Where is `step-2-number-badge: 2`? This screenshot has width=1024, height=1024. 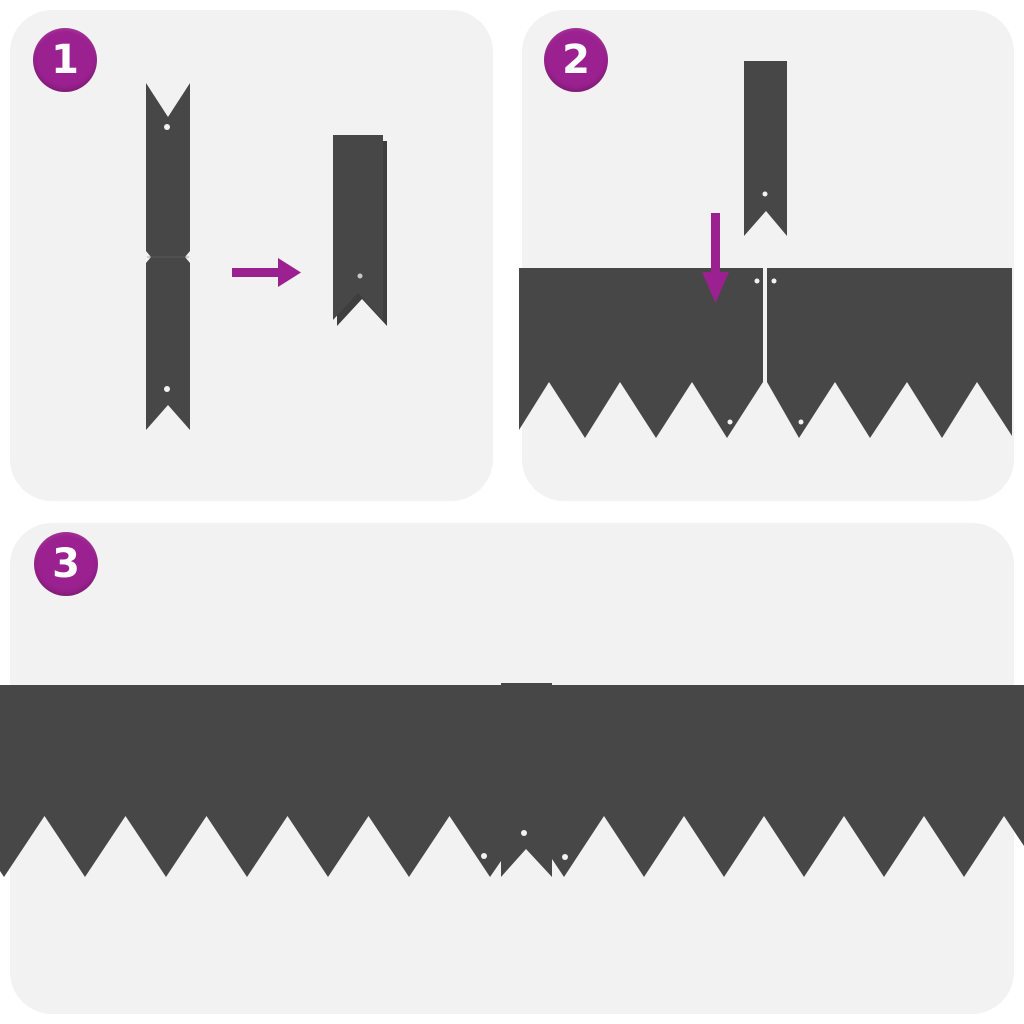 step-2-number-badge: 2 is located at coordinates (576, 60).